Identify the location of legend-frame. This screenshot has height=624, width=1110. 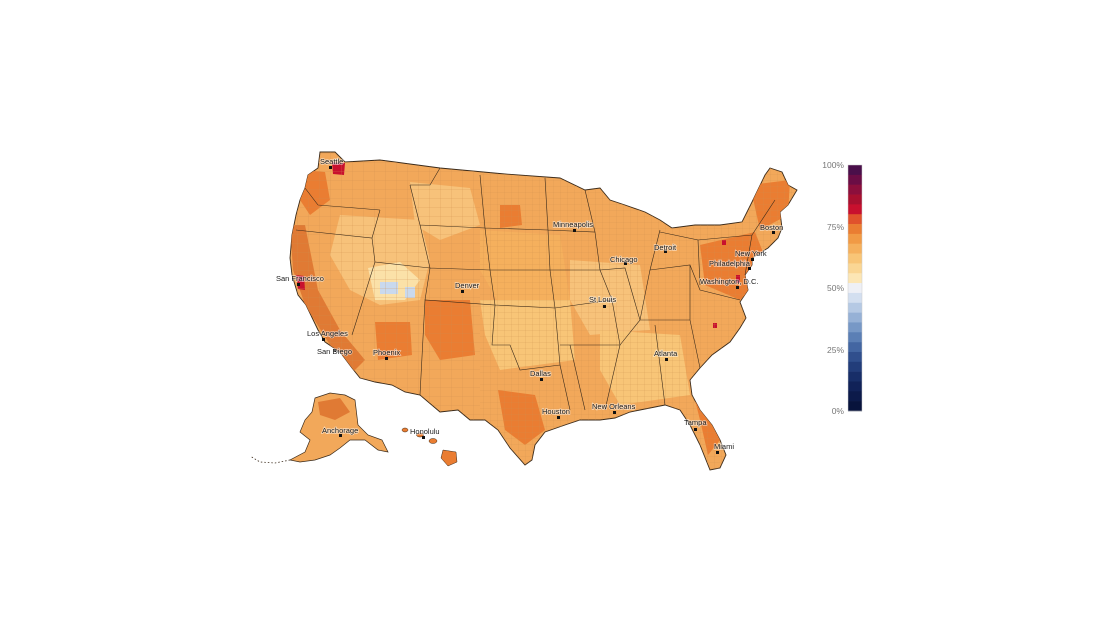
(855, 288).